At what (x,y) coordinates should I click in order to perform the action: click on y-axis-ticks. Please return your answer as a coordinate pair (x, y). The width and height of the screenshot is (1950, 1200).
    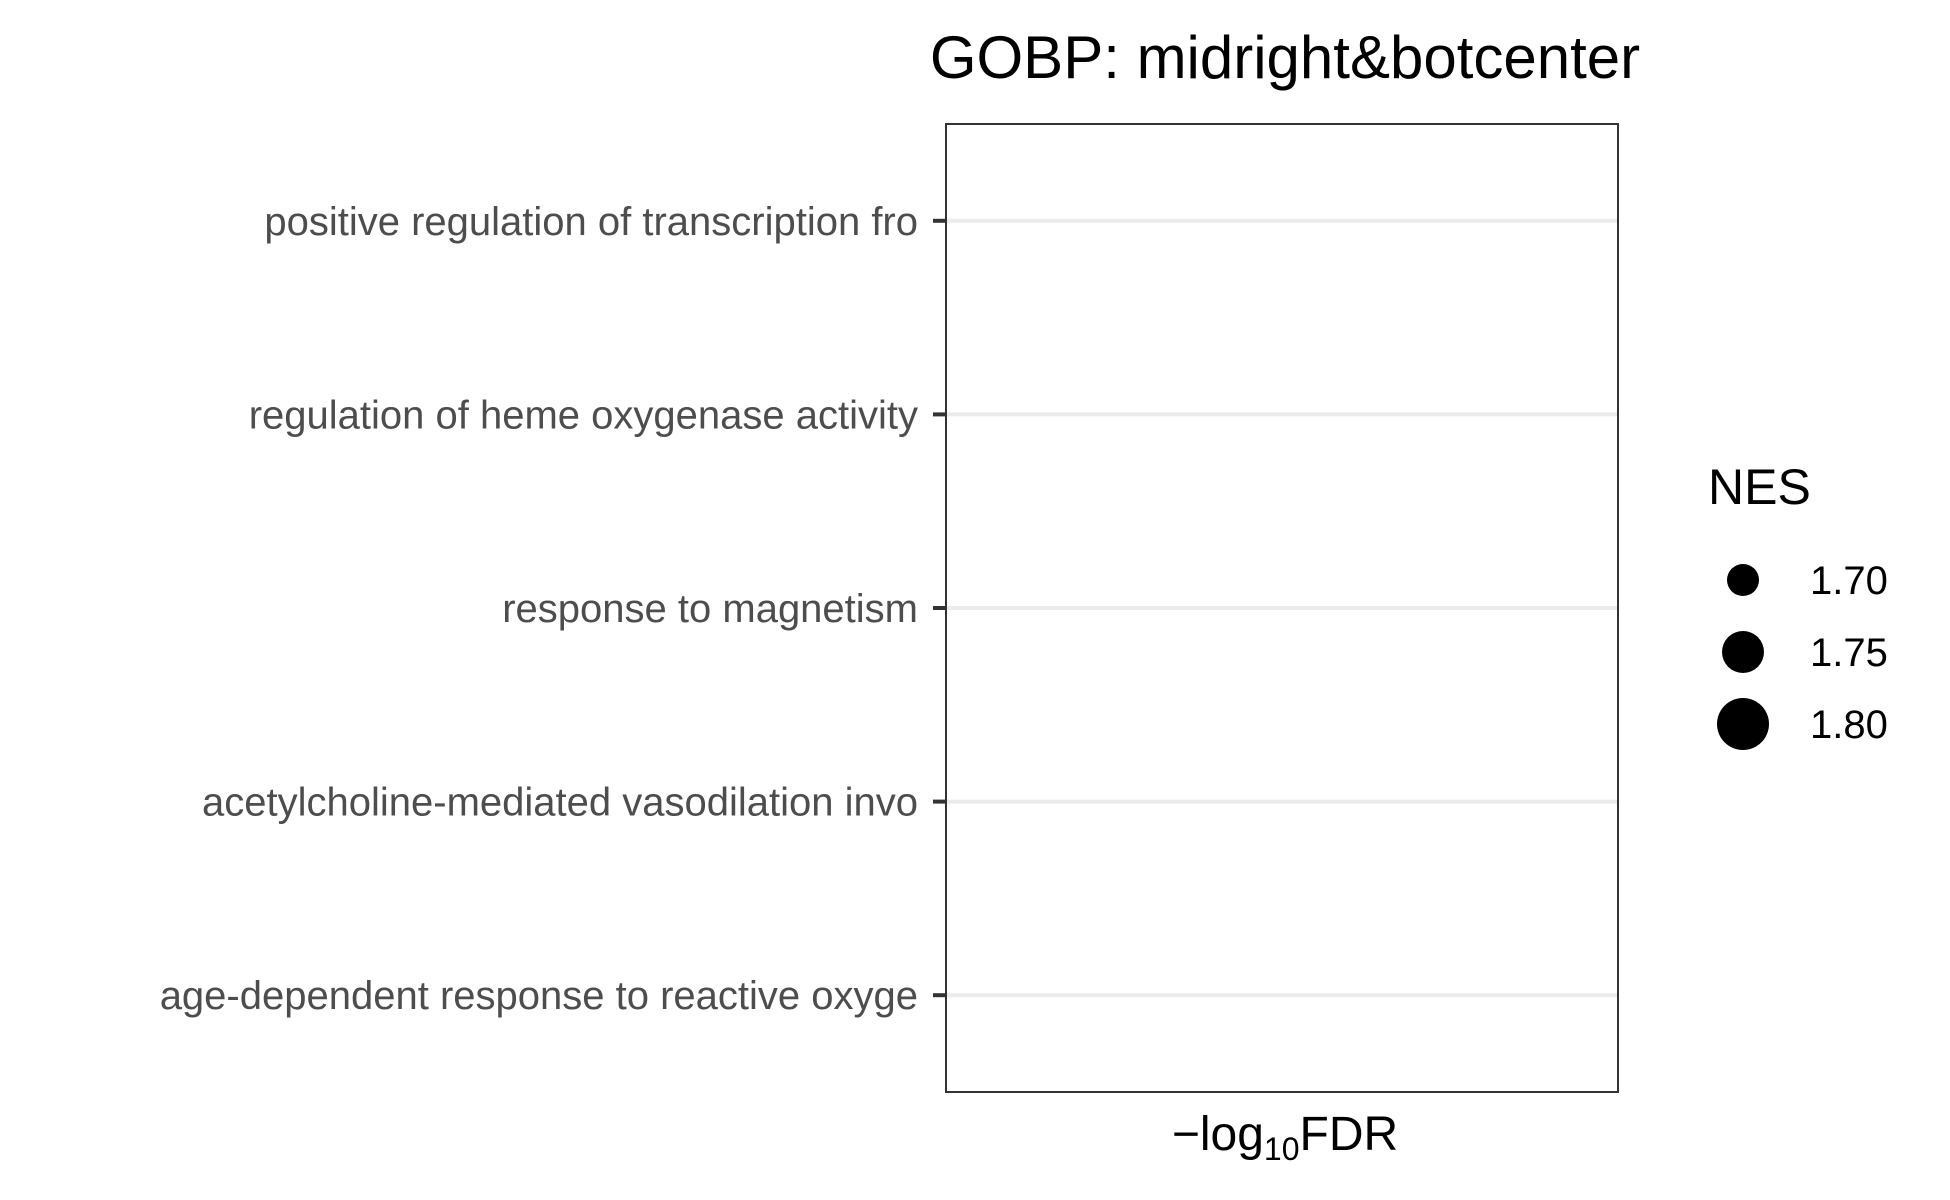
    Looking at the image, I should click on (939, 608).